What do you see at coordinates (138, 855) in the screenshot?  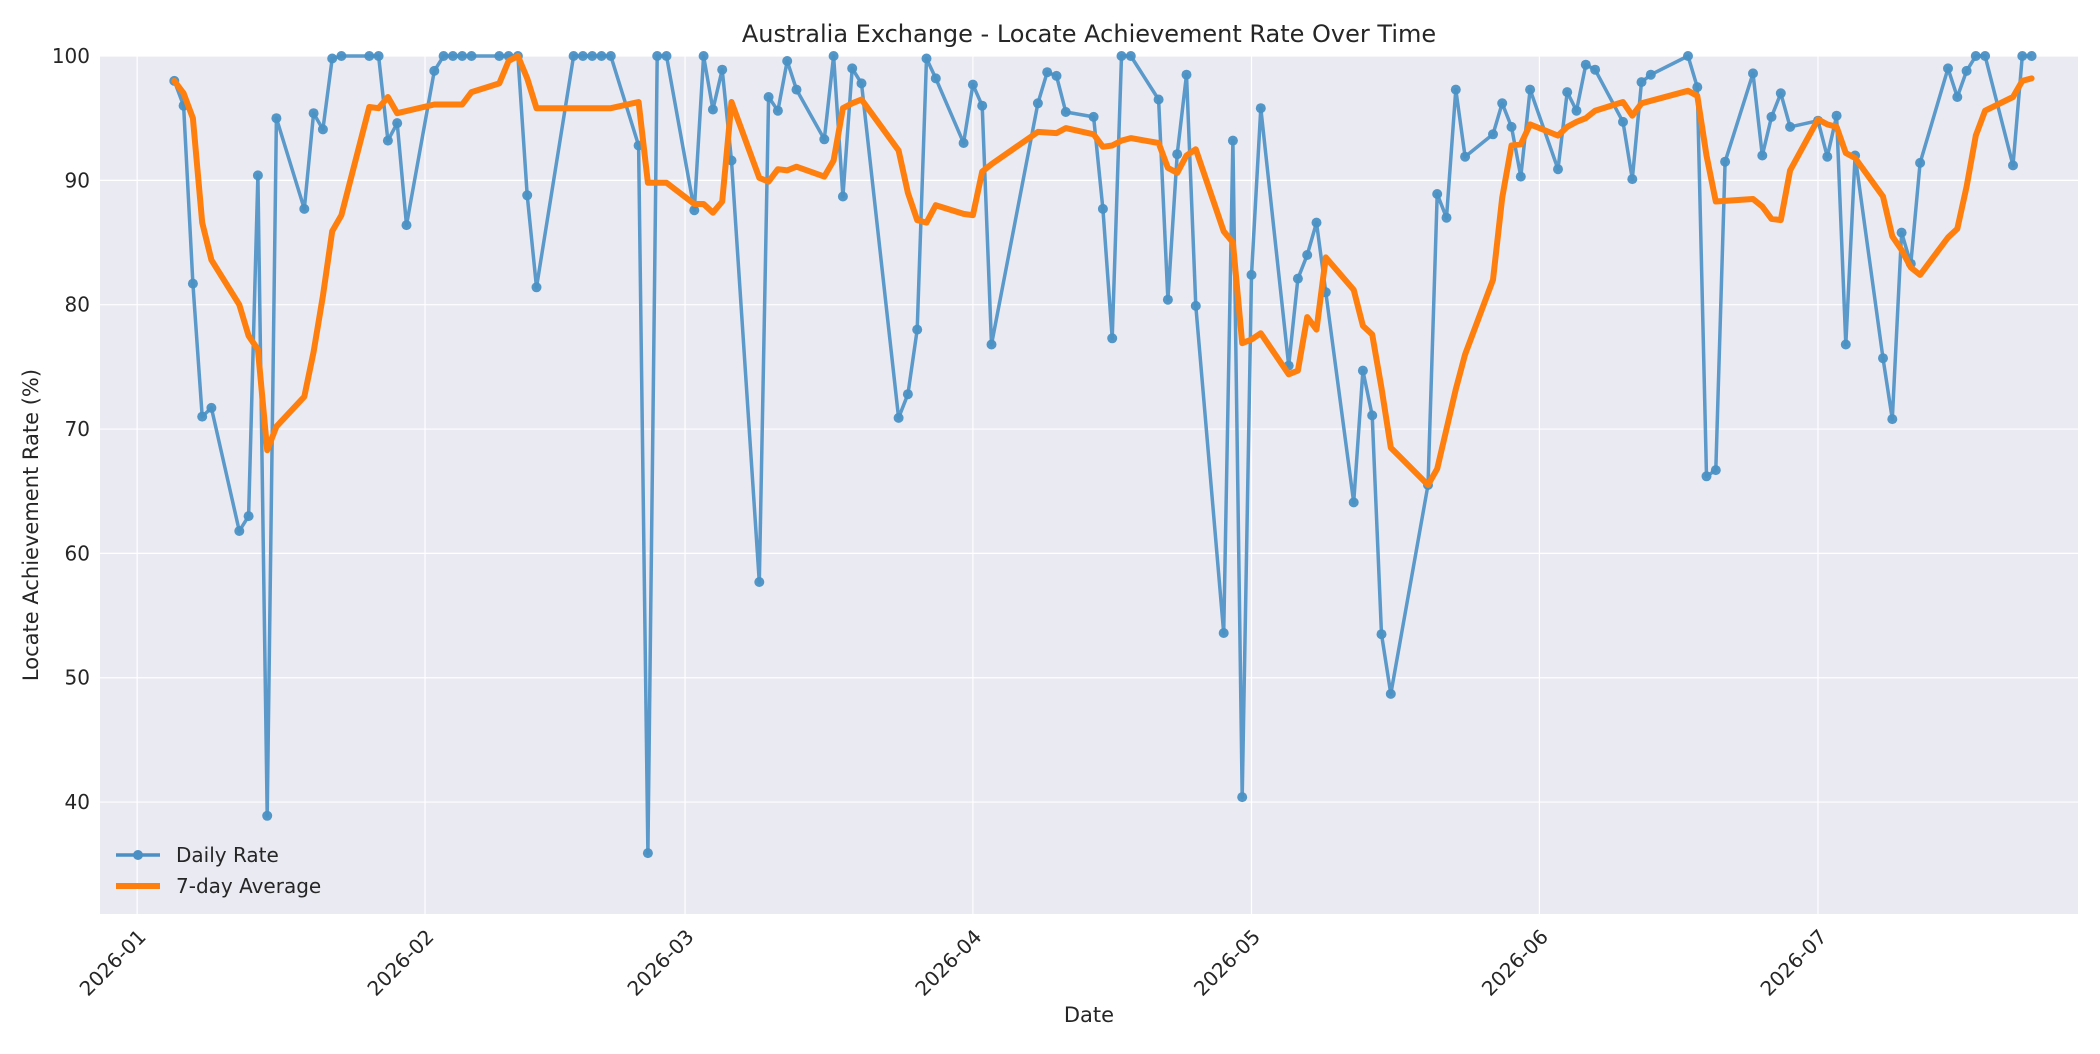 I see `legend-daily-marker` at bounding box center [138, 855].